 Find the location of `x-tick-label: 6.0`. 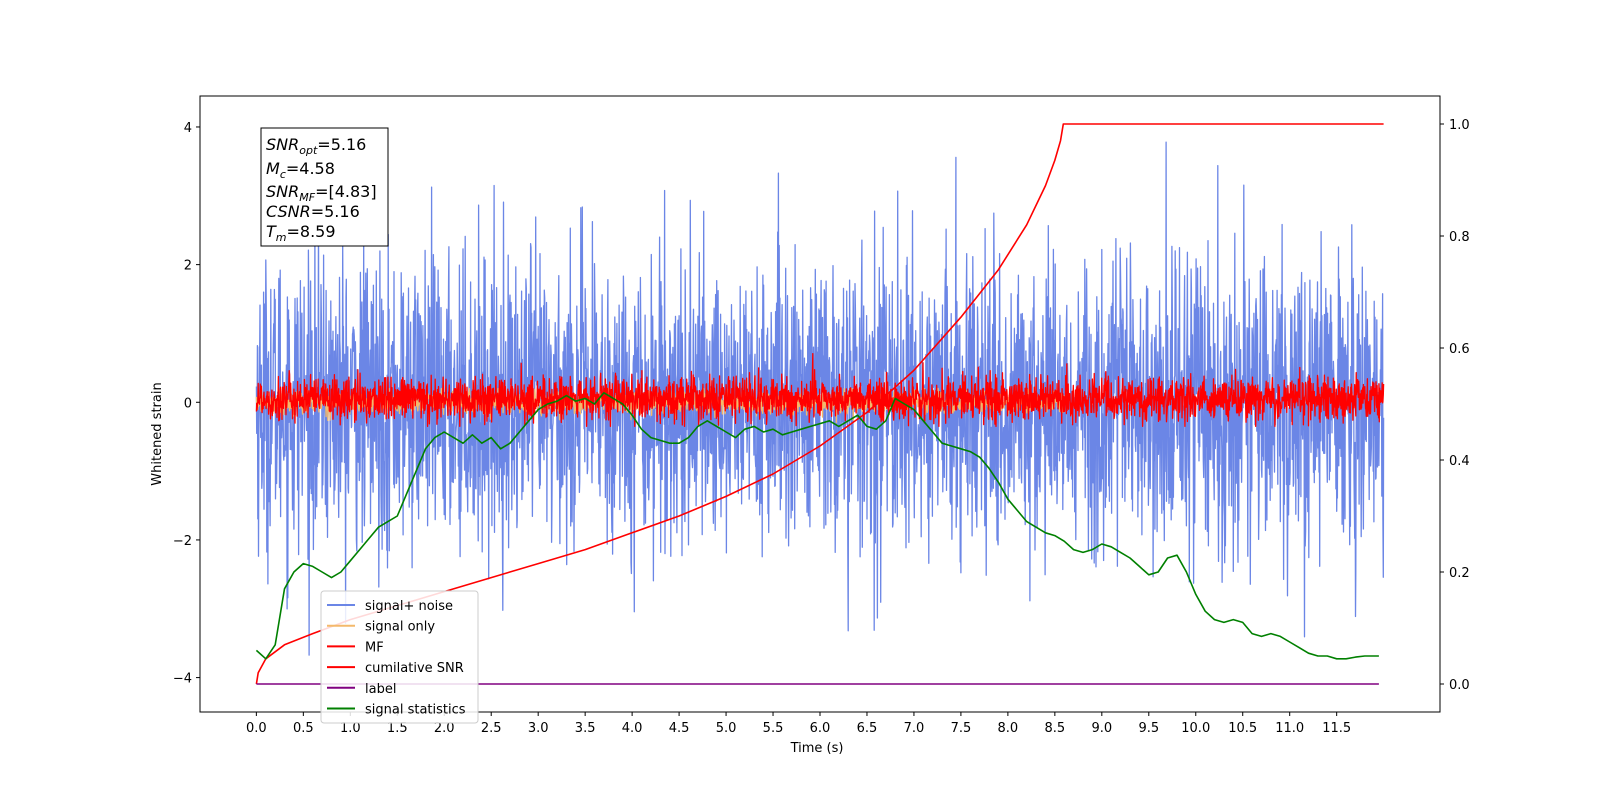

x-tick-label: 6.0 is located at coordinates (820, 728).